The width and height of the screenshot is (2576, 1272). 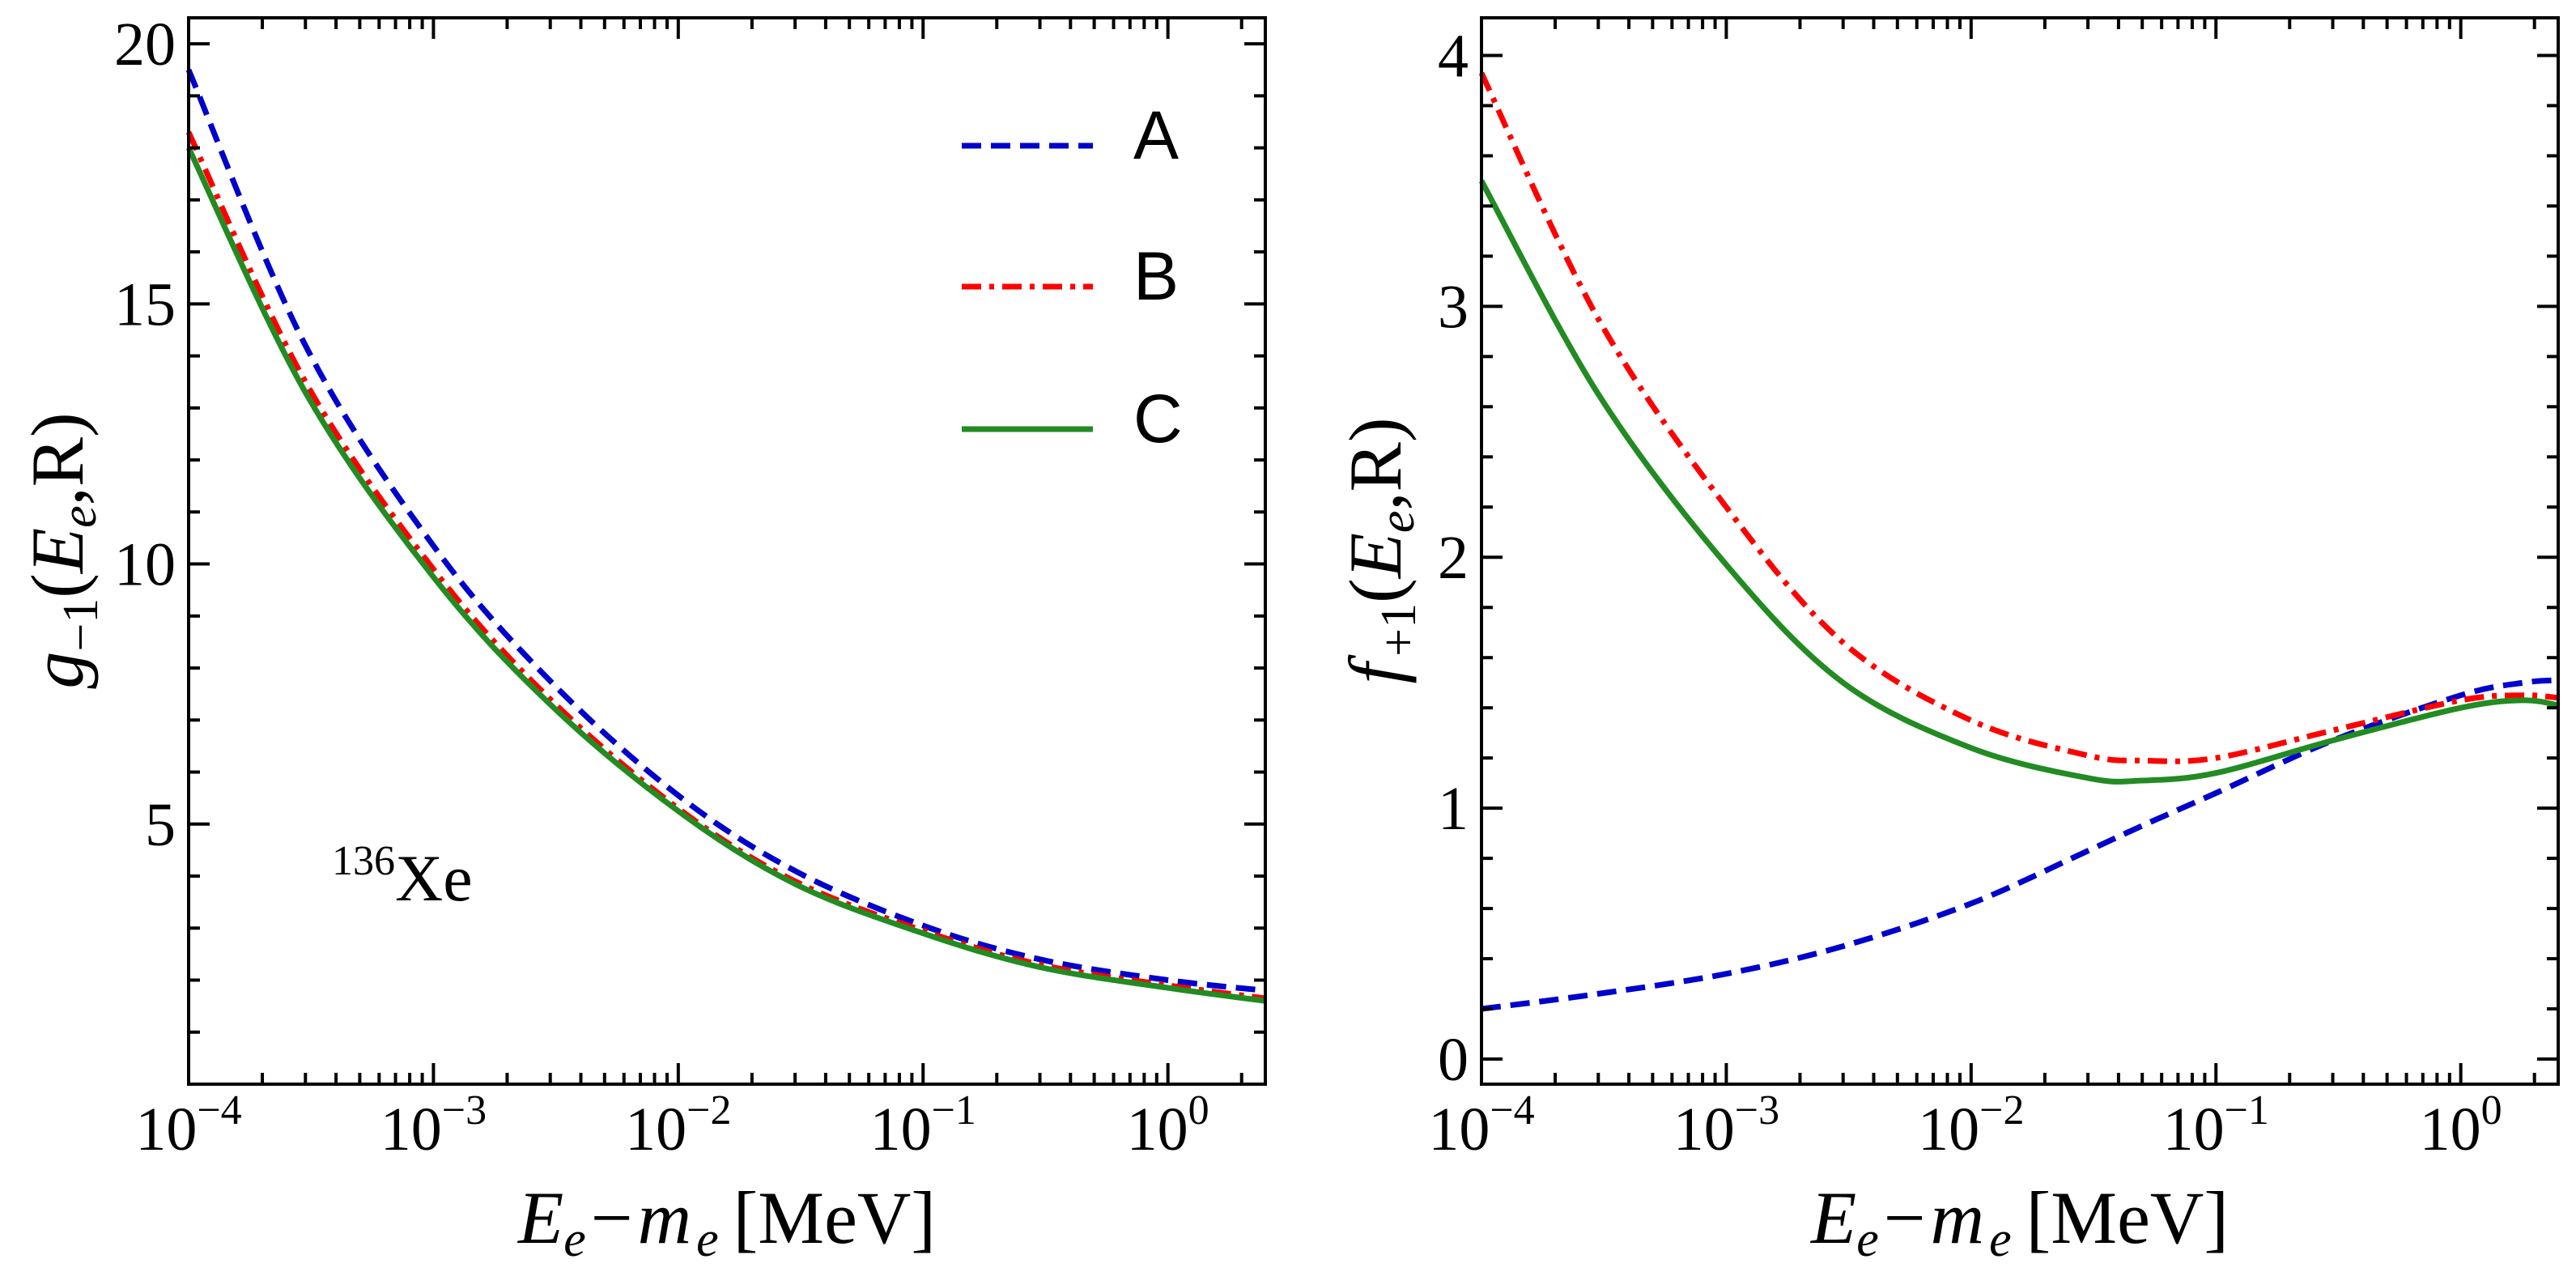 I want to click on left-y-tick-label: 5, so click(x=160, y=825).